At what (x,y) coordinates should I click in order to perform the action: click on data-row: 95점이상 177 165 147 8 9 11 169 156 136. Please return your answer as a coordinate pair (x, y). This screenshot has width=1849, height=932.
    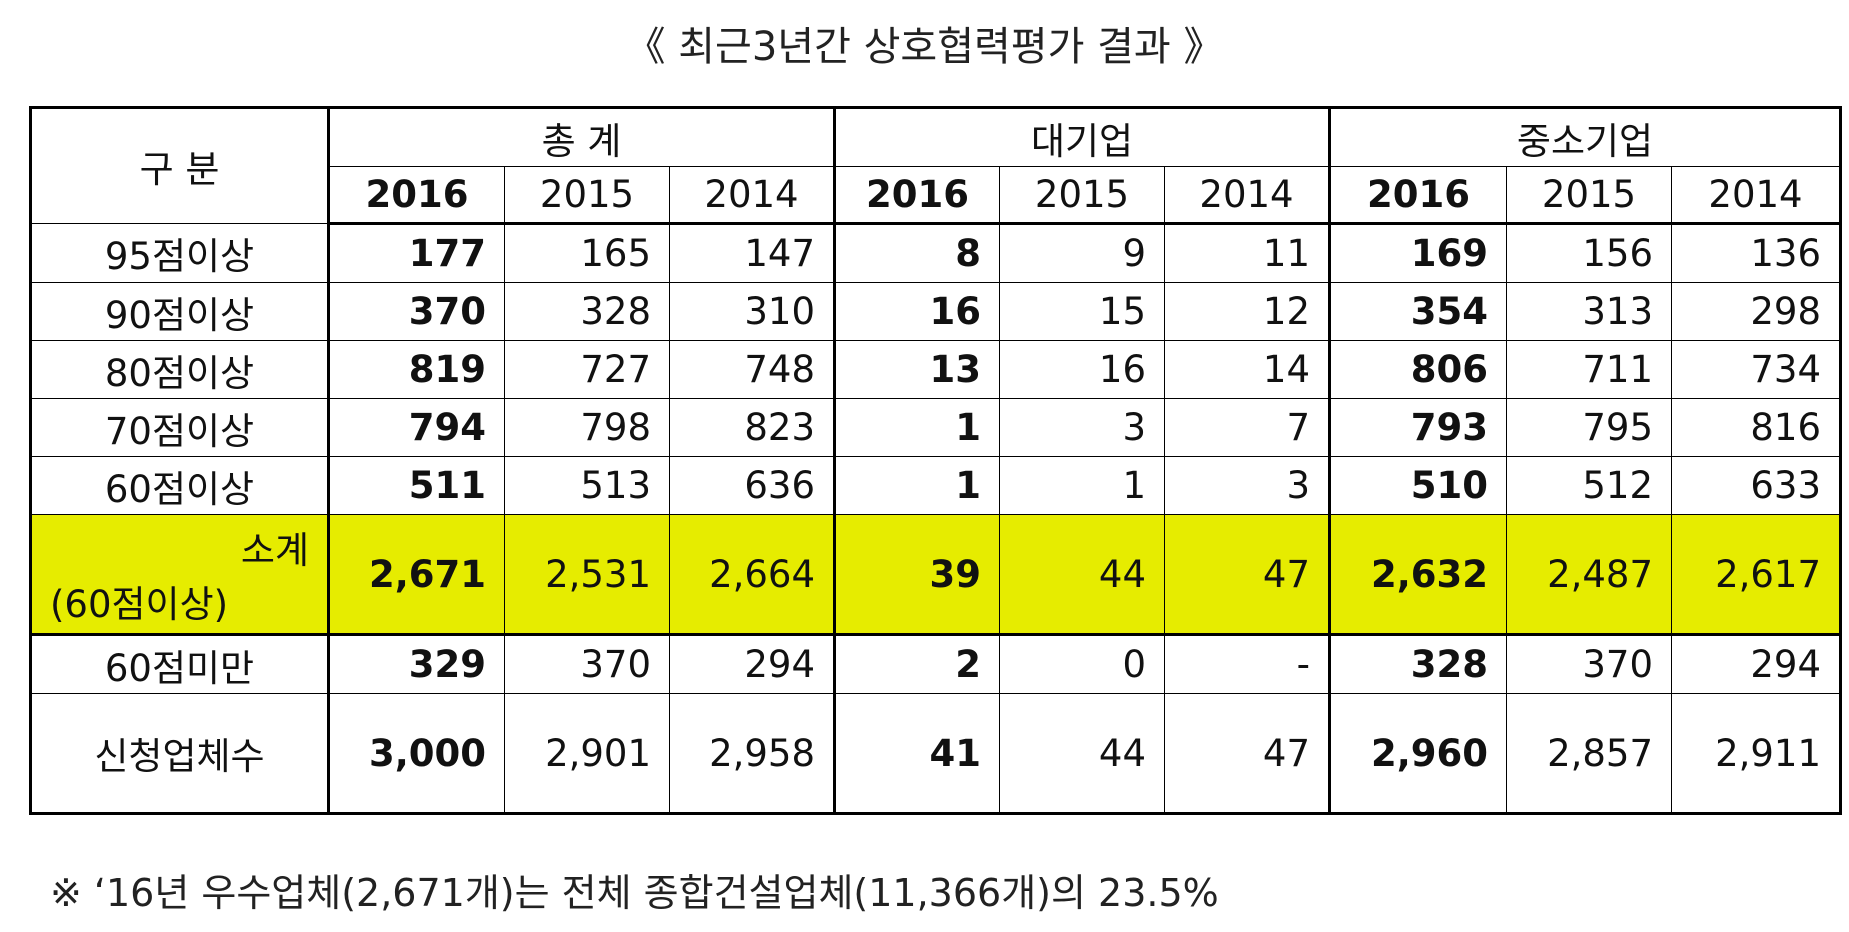
    Looking at the image, I should click on (936, 253).